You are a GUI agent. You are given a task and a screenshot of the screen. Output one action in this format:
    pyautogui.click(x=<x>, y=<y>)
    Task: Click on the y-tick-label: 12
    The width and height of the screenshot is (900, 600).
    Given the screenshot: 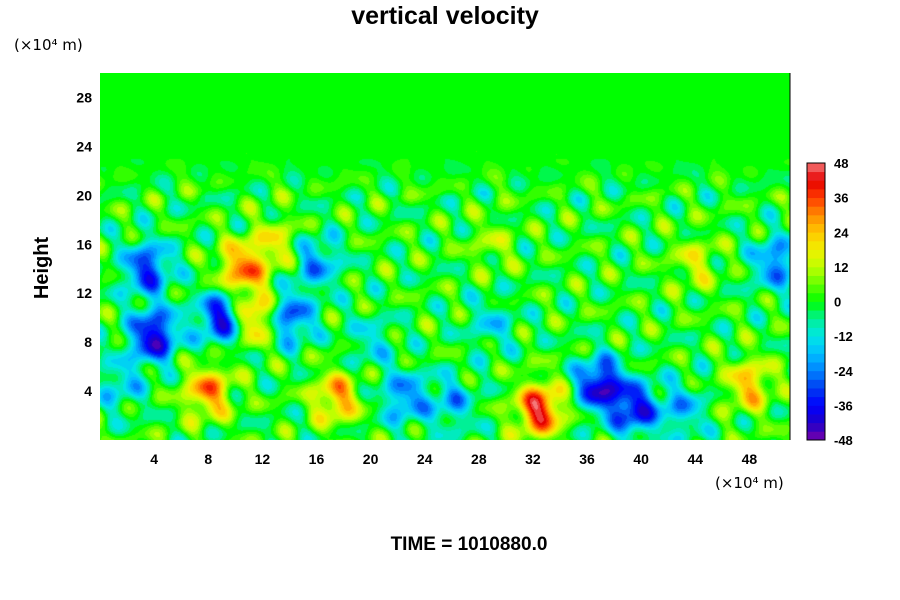 What is the action you would take?
    pyautogui.click(x=84, y=293)
    